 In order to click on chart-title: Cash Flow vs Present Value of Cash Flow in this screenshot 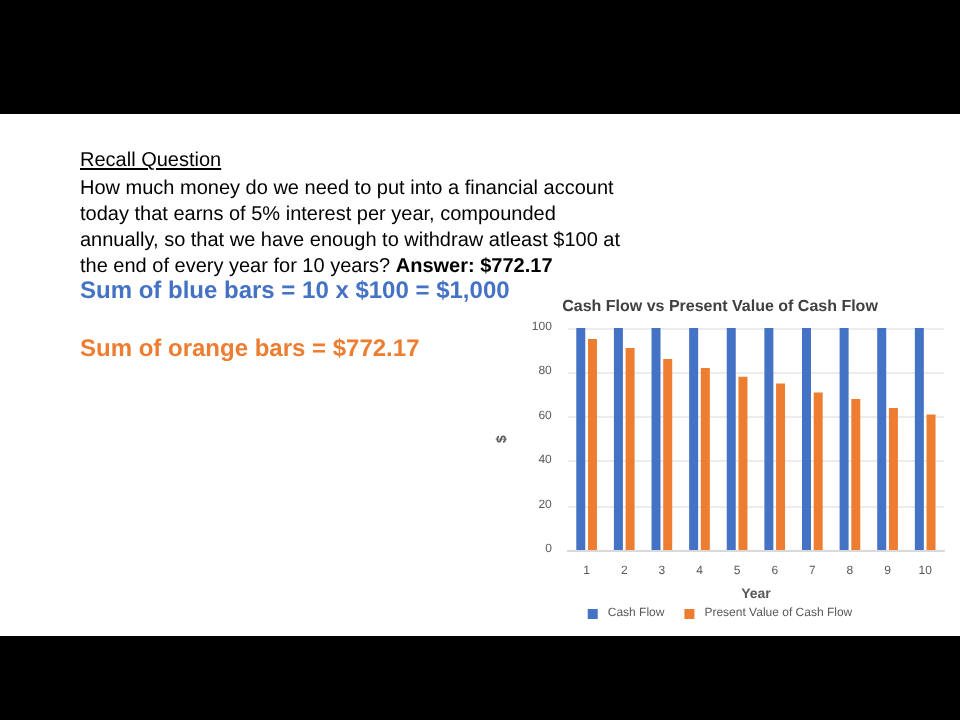, I will do `click(721, 306)`.